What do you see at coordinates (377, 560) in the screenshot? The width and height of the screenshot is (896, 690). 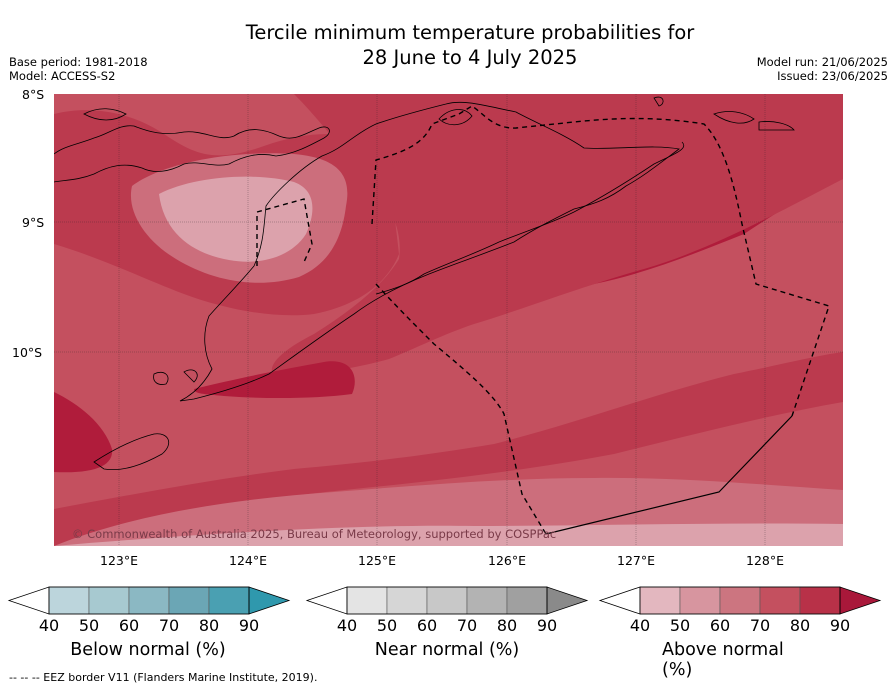 I see `lon-label-125e: 125°E` at bounding box center [377, 560].